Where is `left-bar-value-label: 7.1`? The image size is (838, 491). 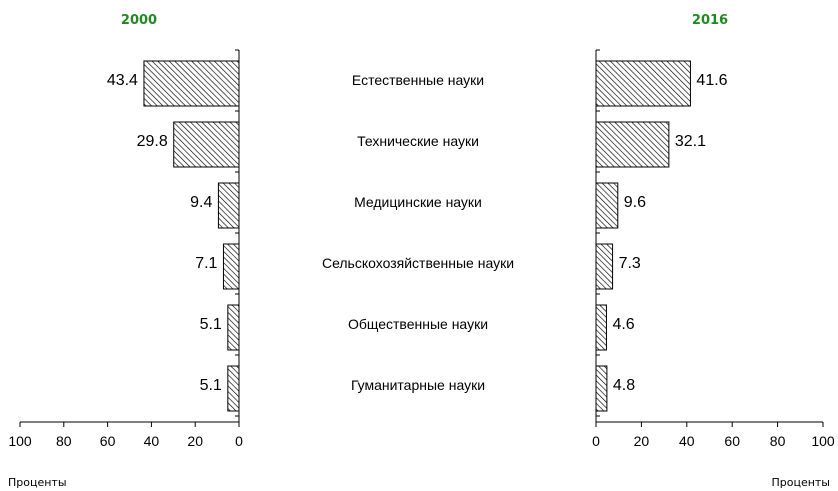 left-bar-value-label: 7.1 is located at coordinates (206, 263).